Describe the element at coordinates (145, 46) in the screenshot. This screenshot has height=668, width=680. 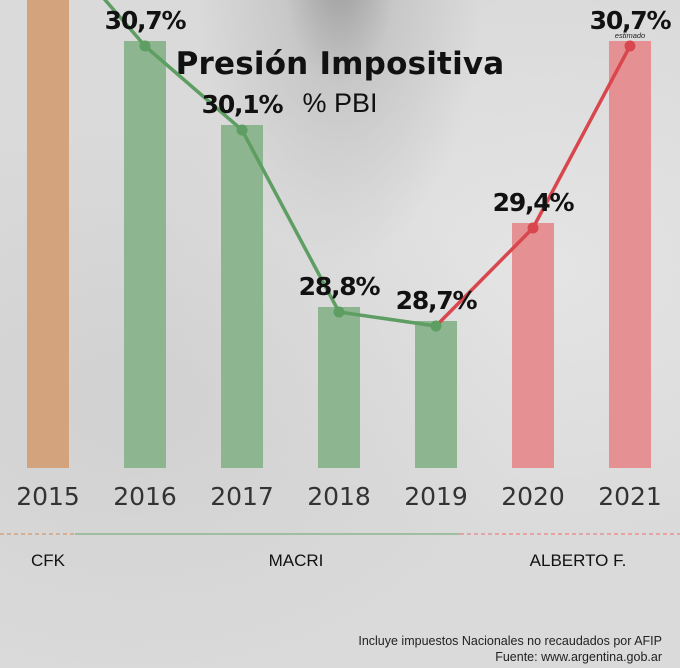
I see `point-2016` at that location.